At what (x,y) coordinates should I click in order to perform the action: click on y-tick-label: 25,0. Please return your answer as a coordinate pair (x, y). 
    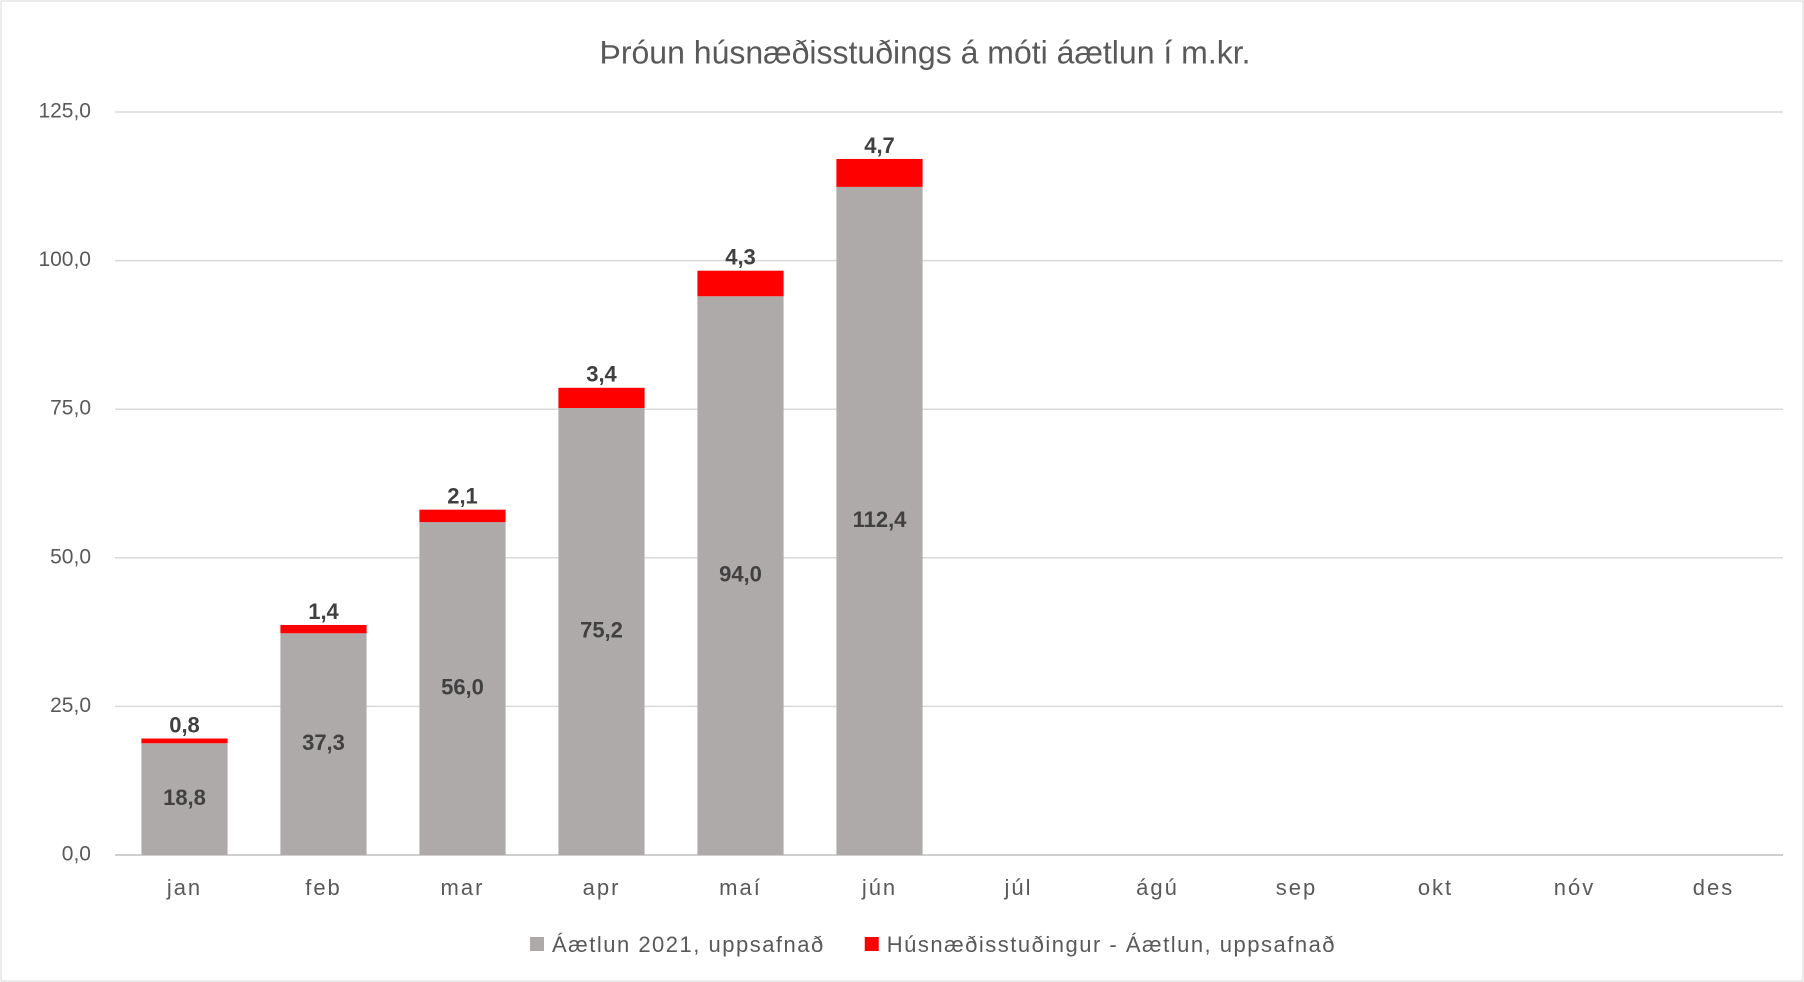
    Looking at the image, I should click on (70, 705).